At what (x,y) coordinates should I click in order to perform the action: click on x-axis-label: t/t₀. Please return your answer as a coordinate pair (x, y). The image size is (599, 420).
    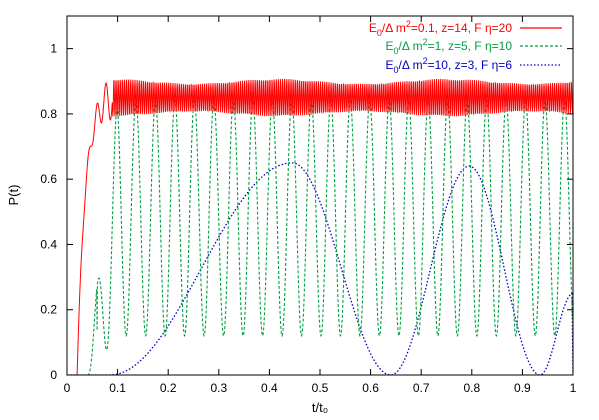
    Looking at the image, I should click on (320, 407).